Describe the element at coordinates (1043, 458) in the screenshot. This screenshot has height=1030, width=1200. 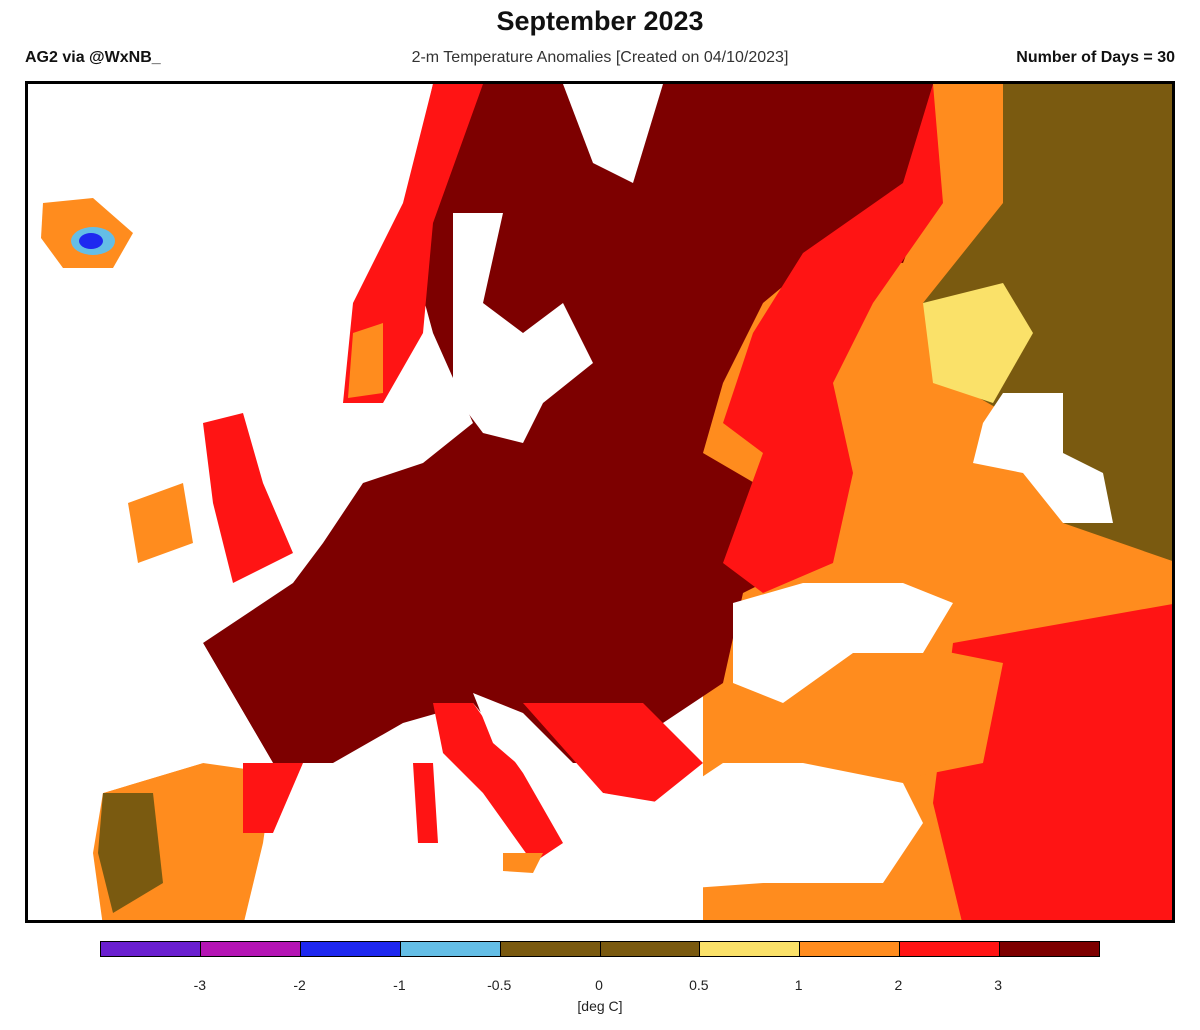
I see `sea-caspian` at that location.